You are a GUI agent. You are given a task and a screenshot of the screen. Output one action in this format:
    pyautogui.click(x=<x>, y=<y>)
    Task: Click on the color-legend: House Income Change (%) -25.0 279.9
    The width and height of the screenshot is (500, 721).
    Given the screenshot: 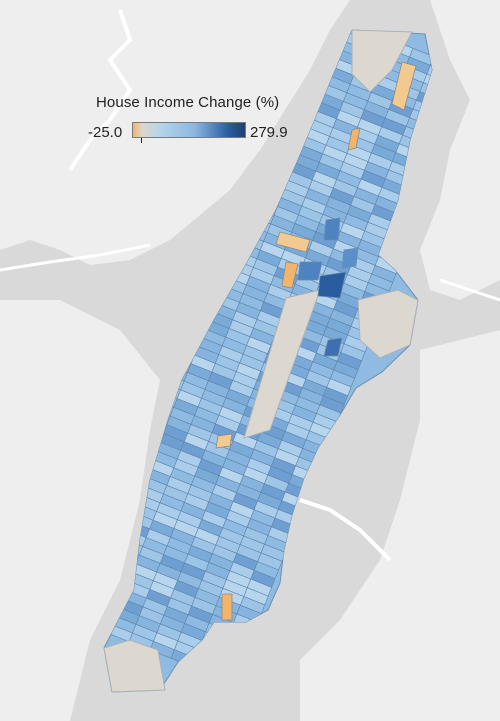 What is the action you would take?
    pyautogui.click(x=193, y=122)
    